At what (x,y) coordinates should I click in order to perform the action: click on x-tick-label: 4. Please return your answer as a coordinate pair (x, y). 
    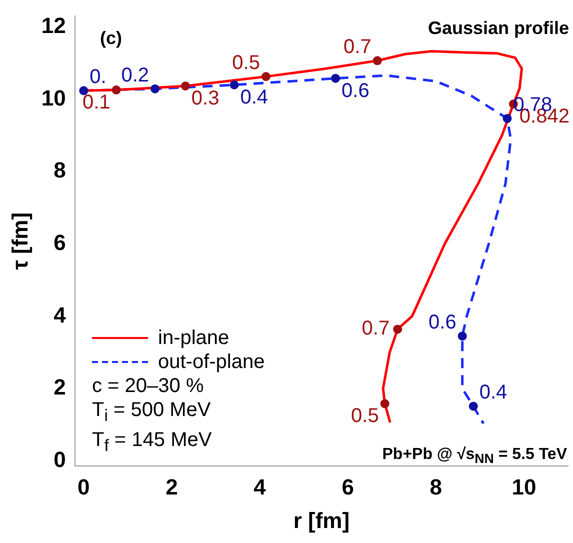
    Looking at the image, I should click on (260, 487).